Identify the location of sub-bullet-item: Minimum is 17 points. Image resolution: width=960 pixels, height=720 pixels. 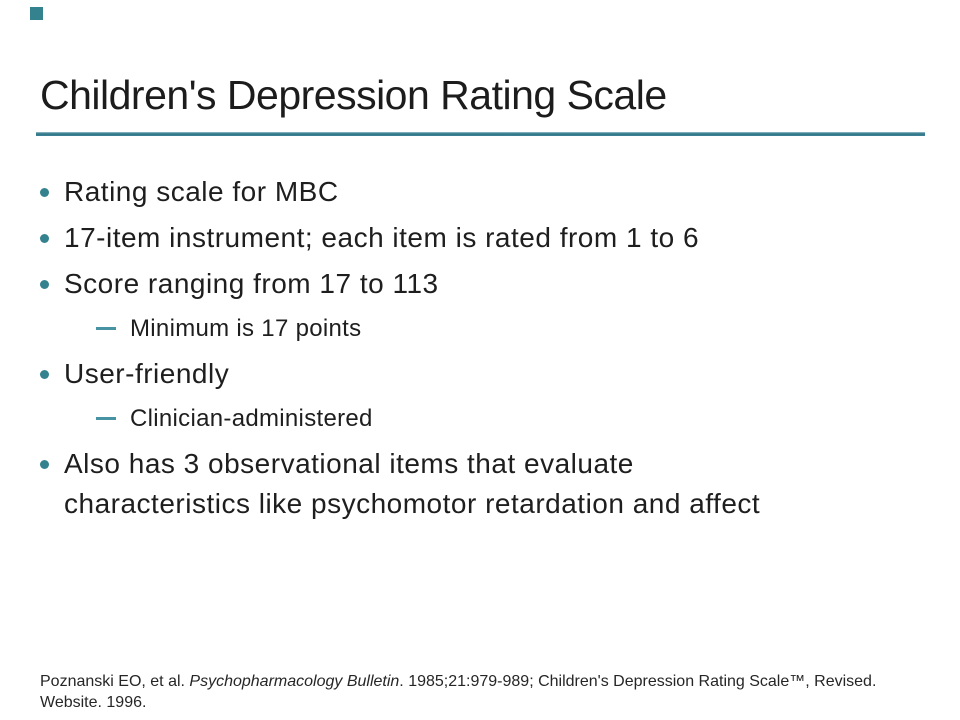
(480, 329).